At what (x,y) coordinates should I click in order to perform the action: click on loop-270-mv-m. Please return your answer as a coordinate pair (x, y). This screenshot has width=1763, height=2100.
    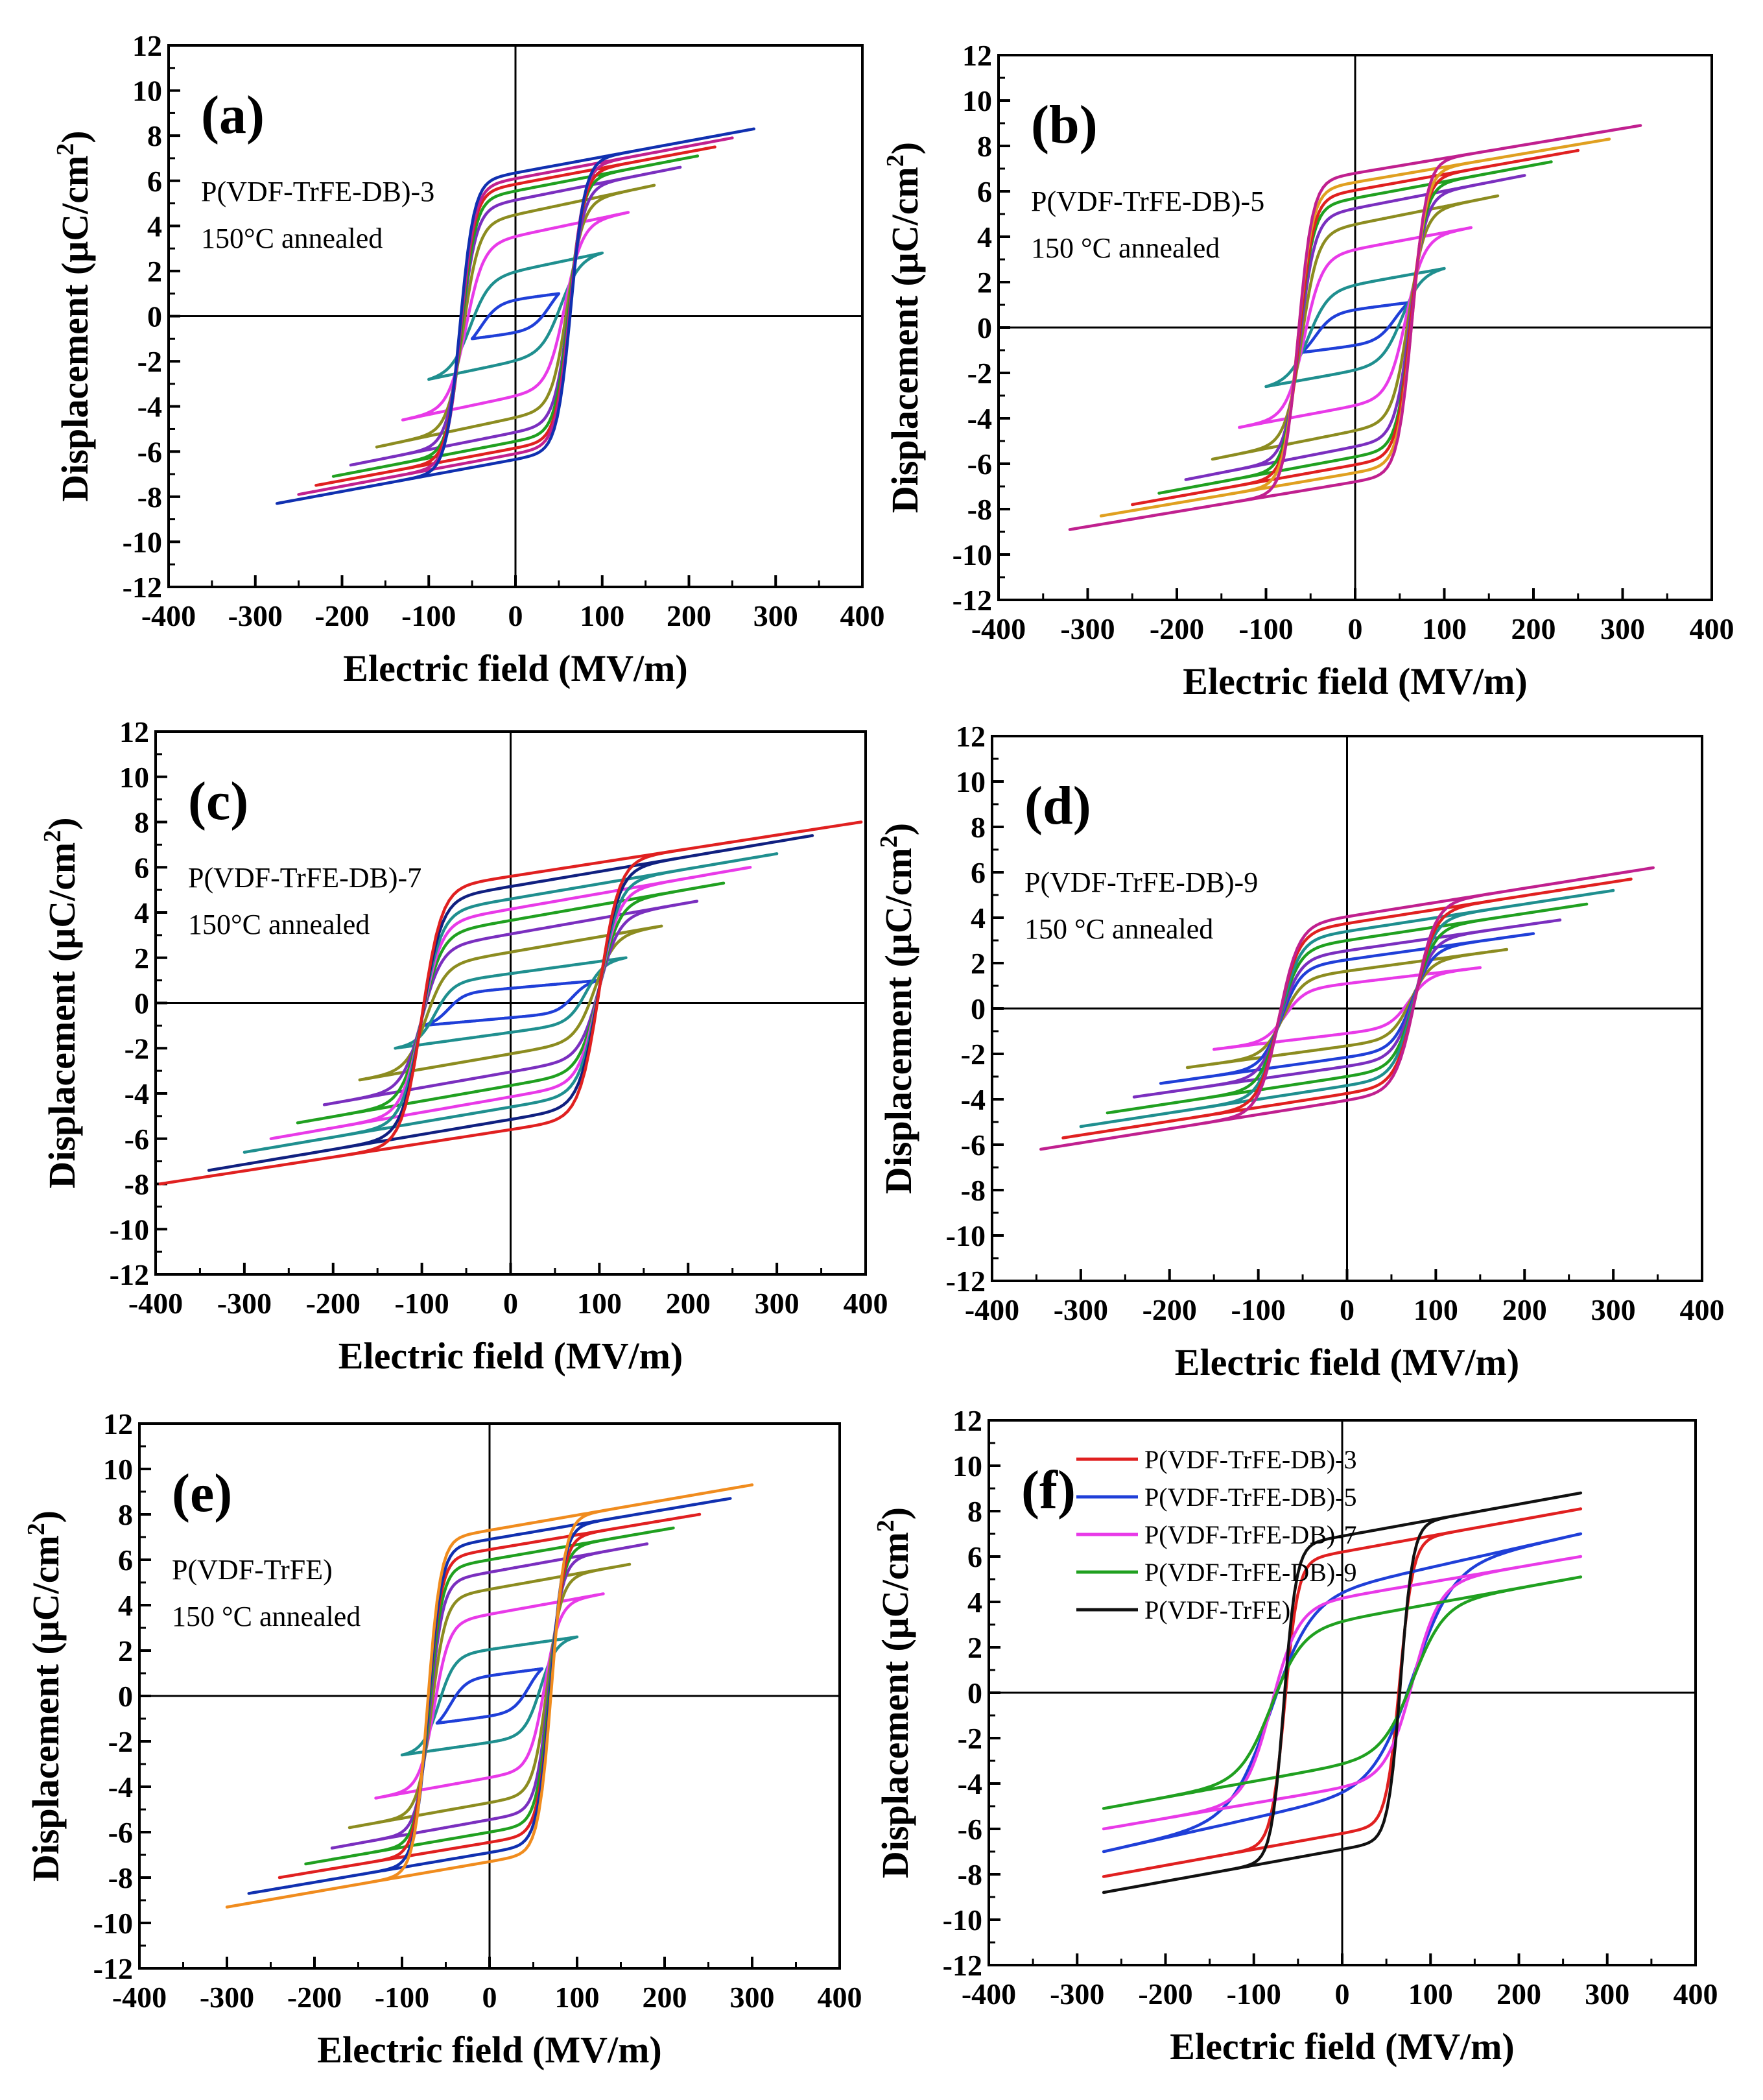
    Looking at the image, I should click on (1347, 1008).